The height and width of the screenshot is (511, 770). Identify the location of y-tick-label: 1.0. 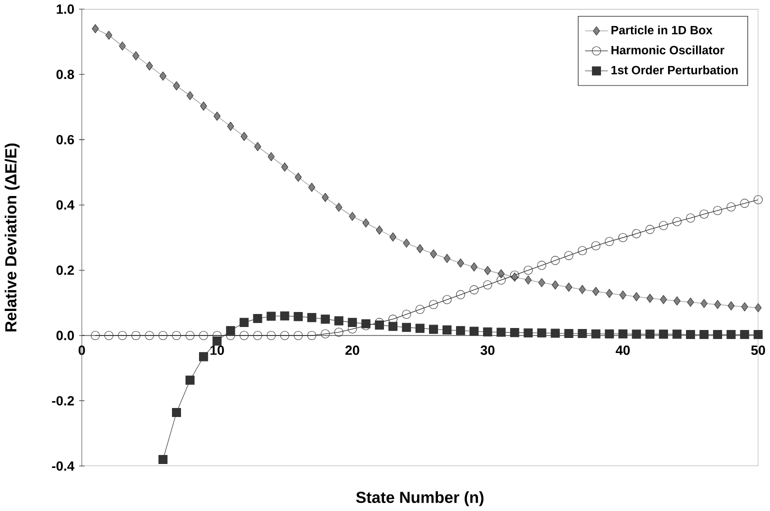
(65, 9).